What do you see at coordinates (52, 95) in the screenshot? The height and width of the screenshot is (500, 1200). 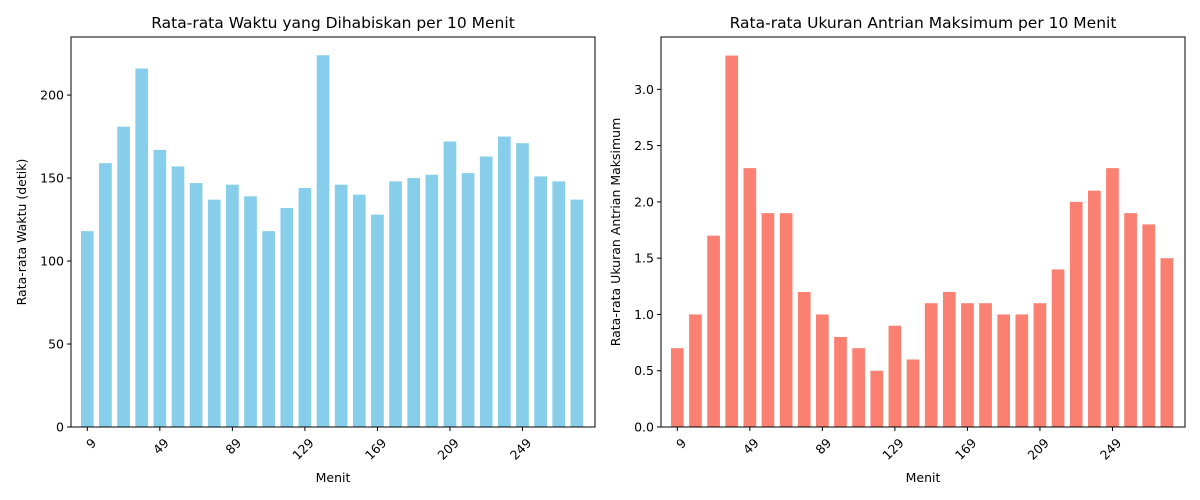 I see `y-tick-label: 200` at bounding box center [52, 95].